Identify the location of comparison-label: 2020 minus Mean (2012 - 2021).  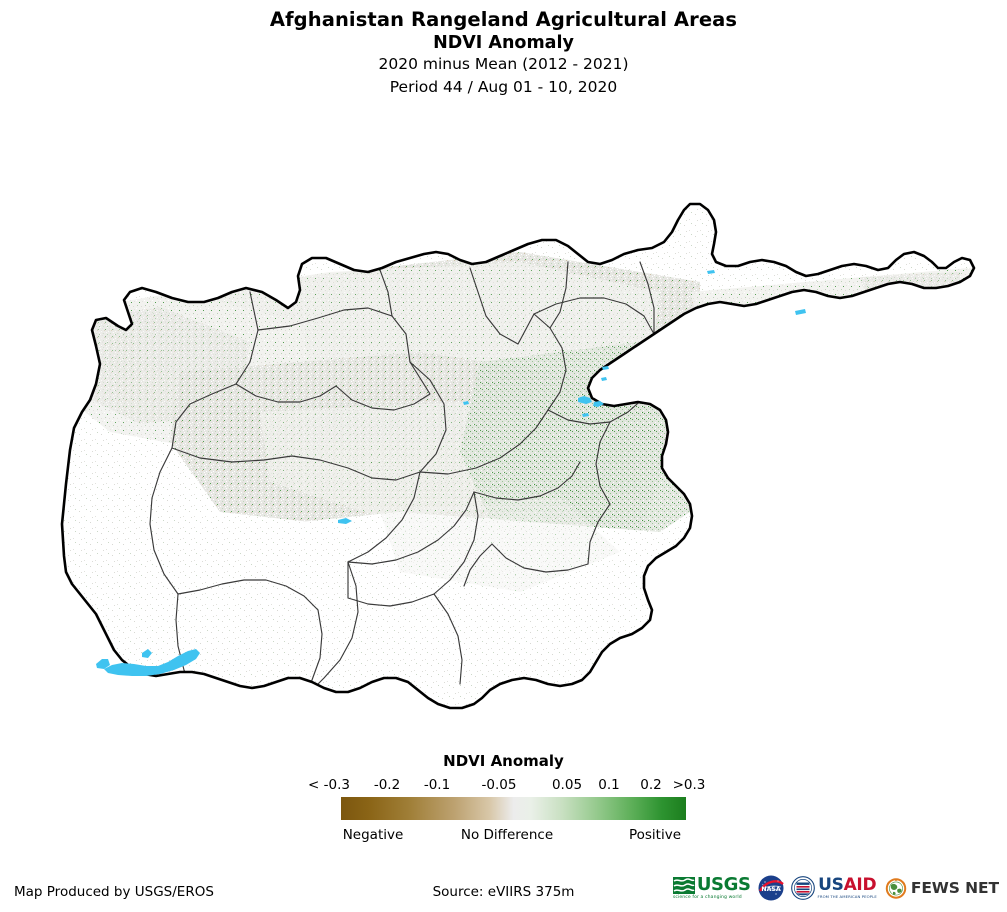
(503, 64).